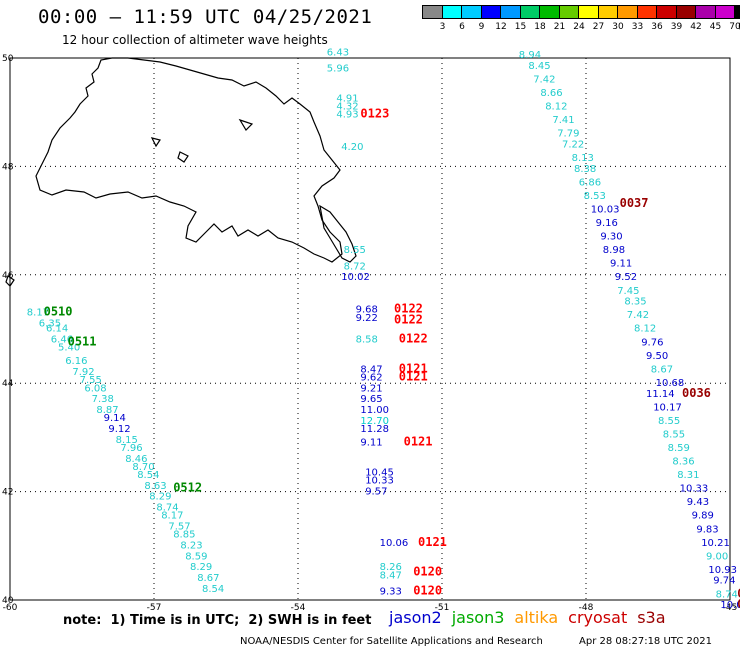 The image size is (740, 650). Describe the element at coordinates (530, 55) in the screenshot. I see `swh-value: 8.94` at that location.